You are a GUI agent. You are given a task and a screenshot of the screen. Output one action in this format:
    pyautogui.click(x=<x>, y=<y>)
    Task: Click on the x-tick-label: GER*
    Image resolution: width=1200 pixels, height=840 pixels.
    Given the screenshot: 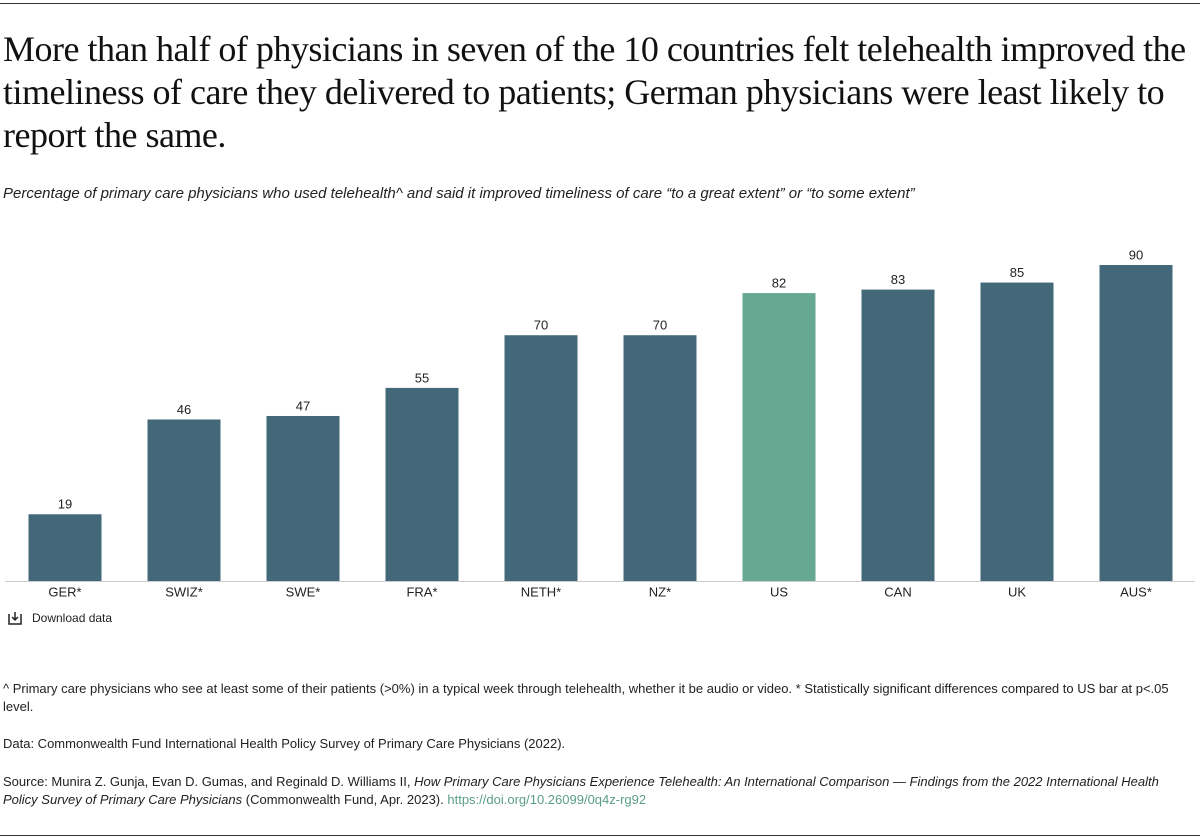 What is the action you would take?
    pyautogui.click(x=64, y=591)
    